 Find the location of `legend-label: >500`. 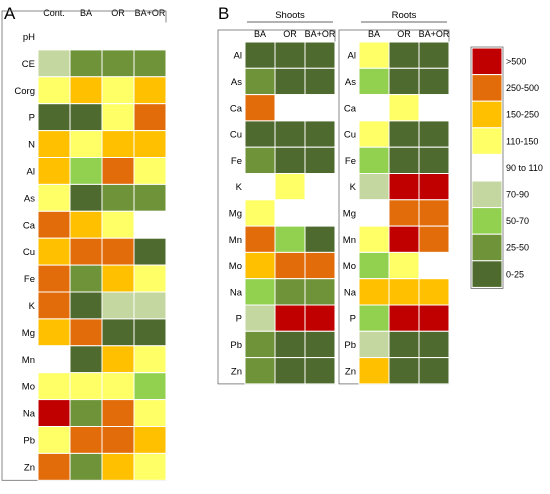

legend-label: >500 is located at coordinates (516, 62).